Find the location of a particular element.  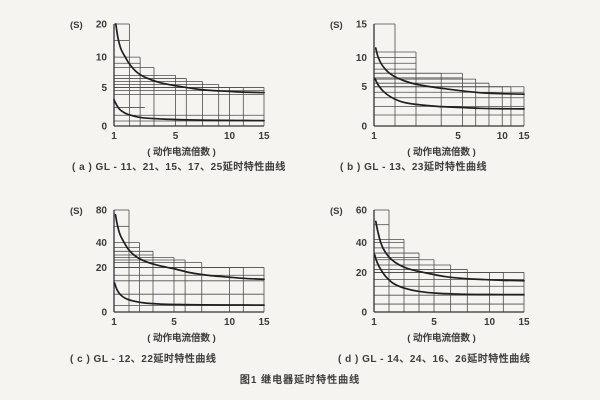

y-tick-label: 80 is located at coordinates (102, 211).